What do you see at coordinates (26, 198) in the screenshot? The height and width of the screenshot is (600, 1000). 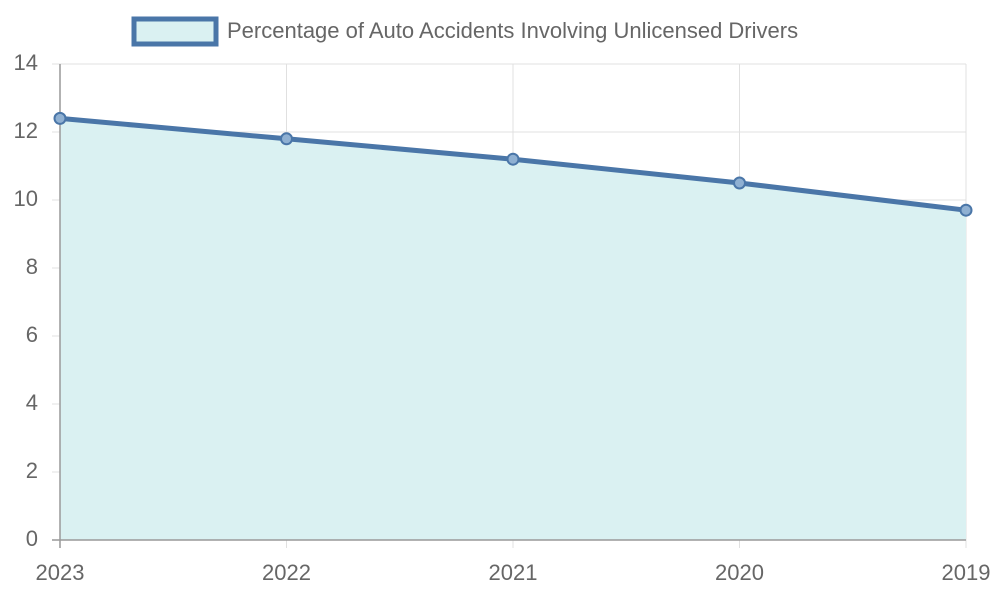 I see `y-tick-label: 10` at bounding box center [26, 198].